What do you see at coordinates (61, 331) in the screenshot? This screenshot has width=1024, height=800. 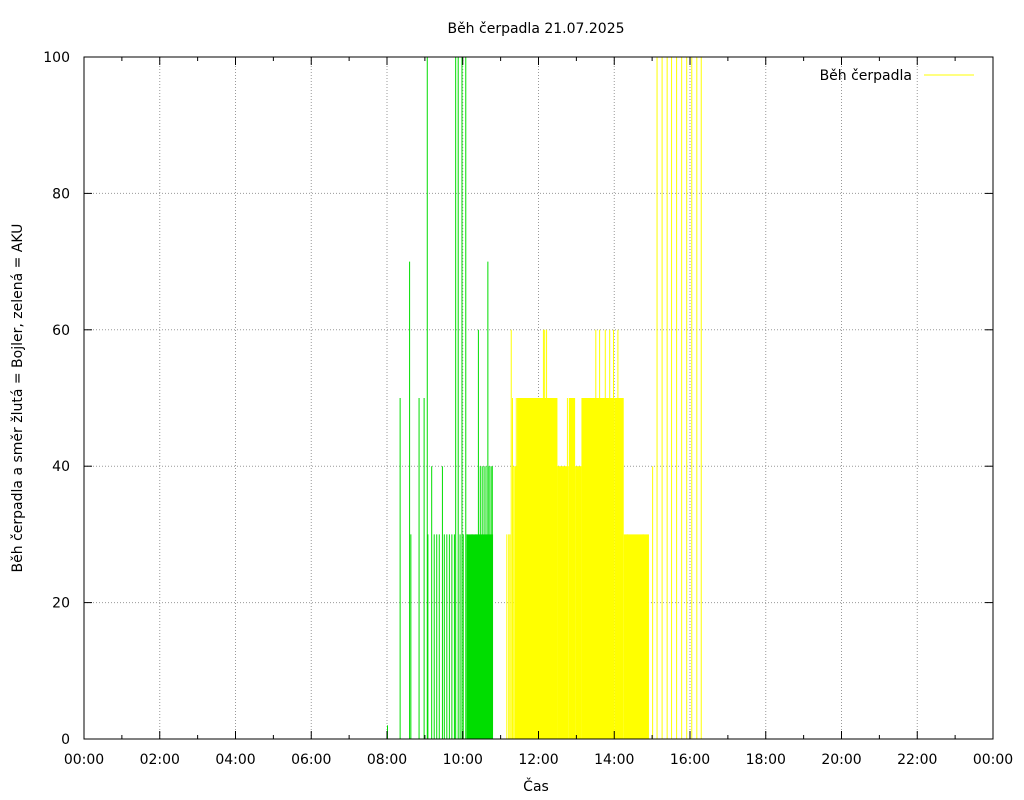 I see `y-tick-label: 60` at bounding box center [61, 331].